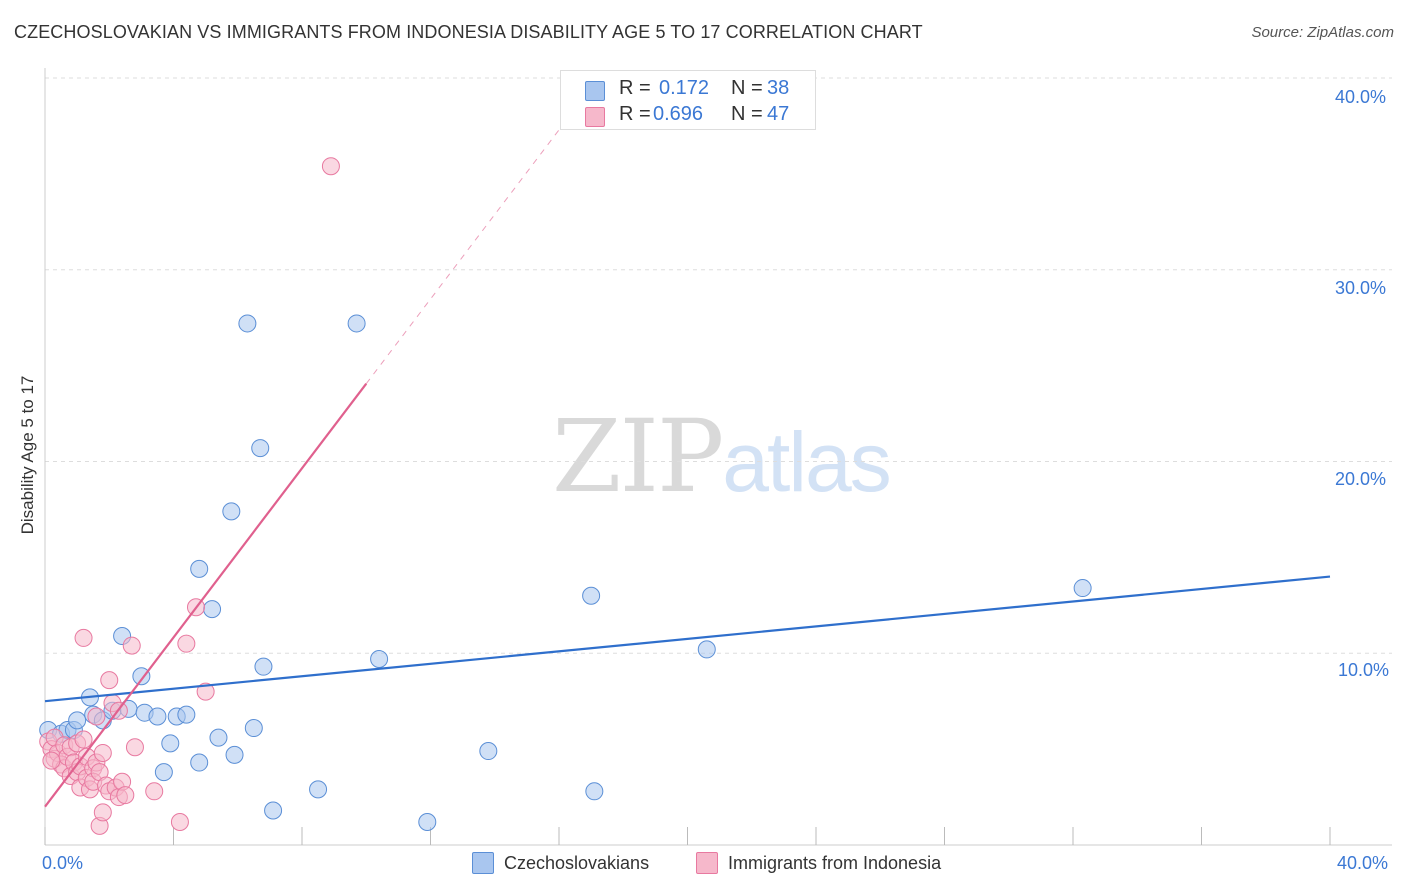 This screenshot has width=1406, height=892. I want to click on trend-line-czechoslovakian, so click(687, 639).